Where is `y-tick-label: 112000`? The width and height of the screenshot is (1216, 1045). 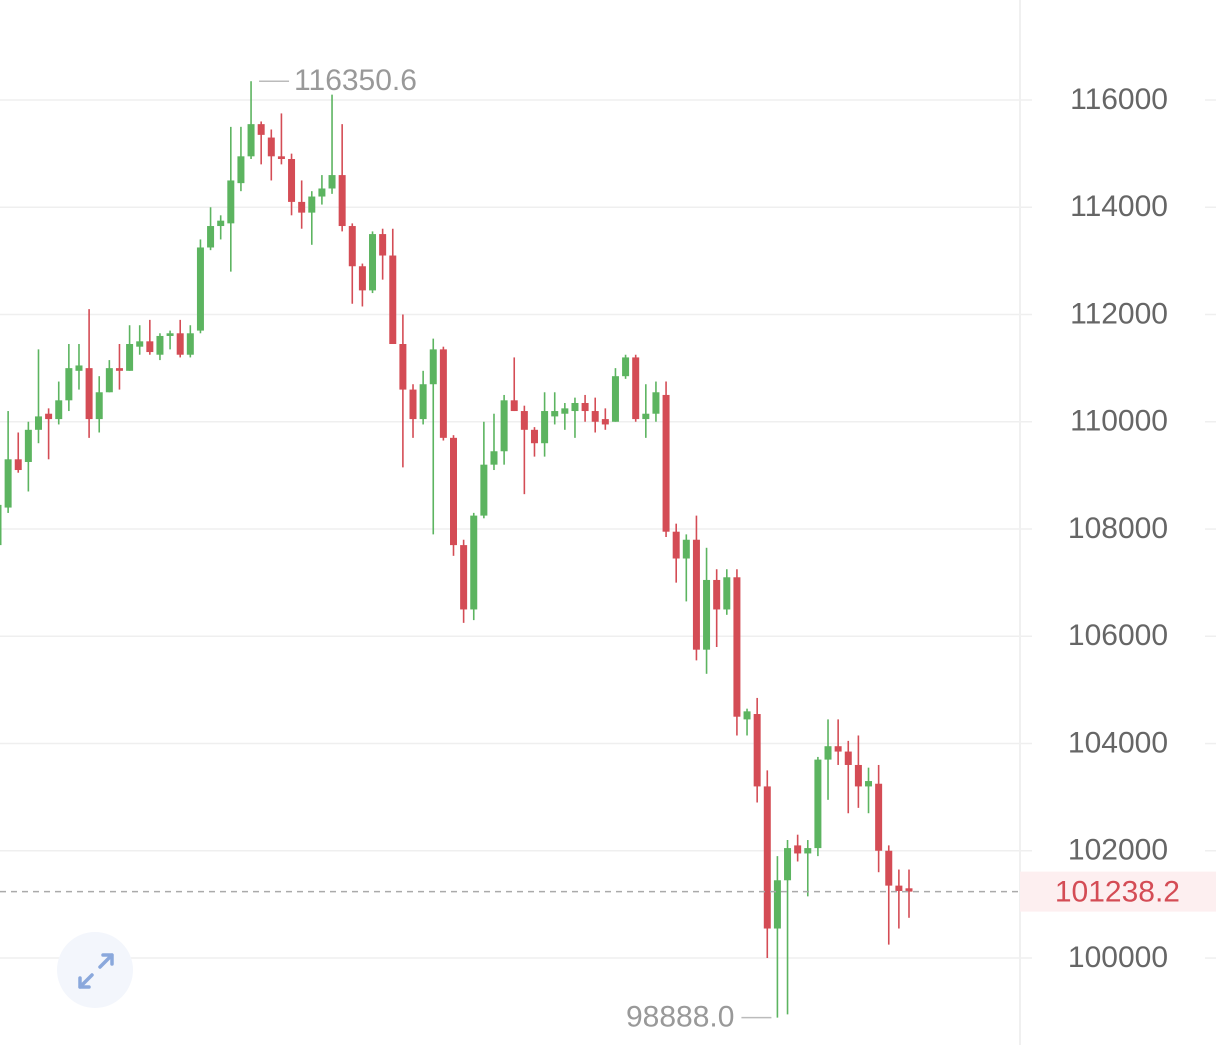
y-tick-label: 112000 is located at coordinates (1119, 313).